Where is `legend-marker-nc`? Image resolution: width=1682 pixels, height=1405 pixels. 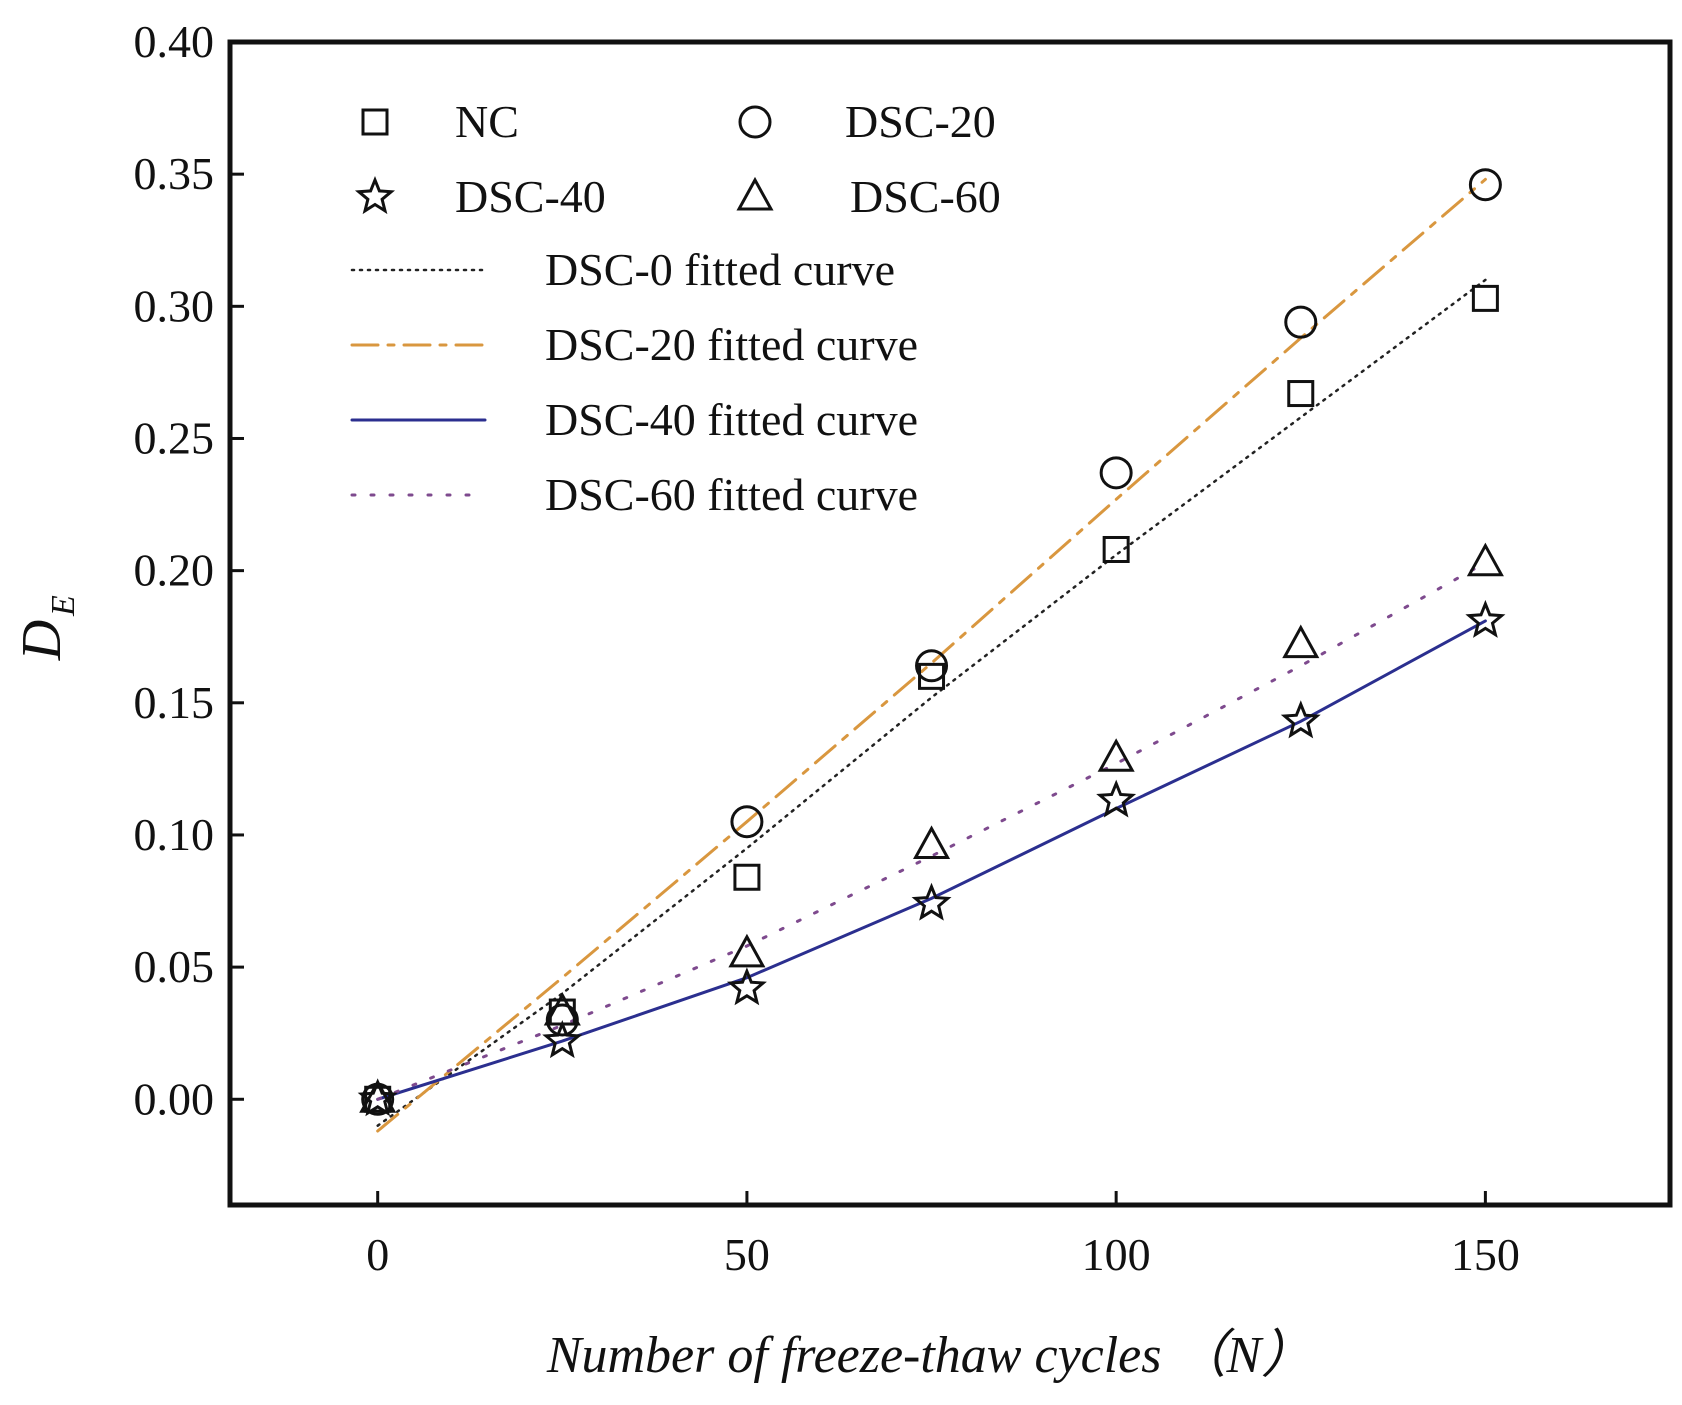
legend-marker-nc is located at coordinates (375, 122).